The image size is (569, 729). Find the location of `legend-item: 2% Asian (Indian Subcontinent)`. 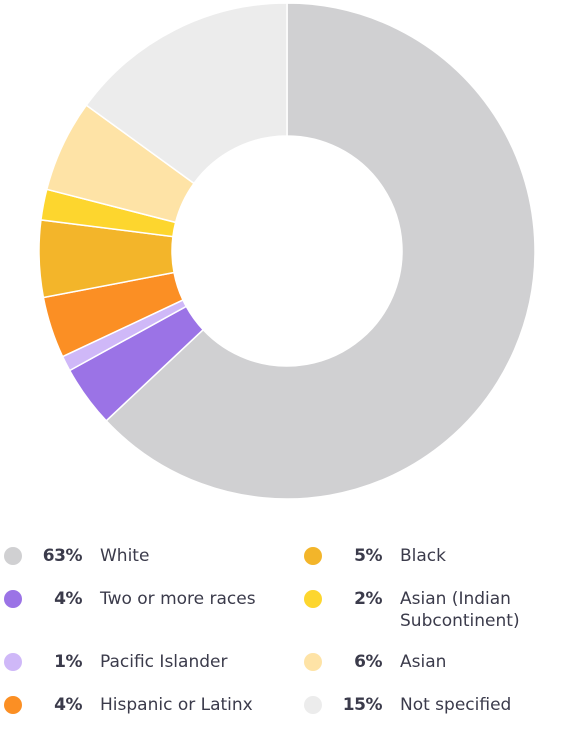

legend-item: 2% Asian (Indian Subcontinent) is located at coordinates (432, 610).